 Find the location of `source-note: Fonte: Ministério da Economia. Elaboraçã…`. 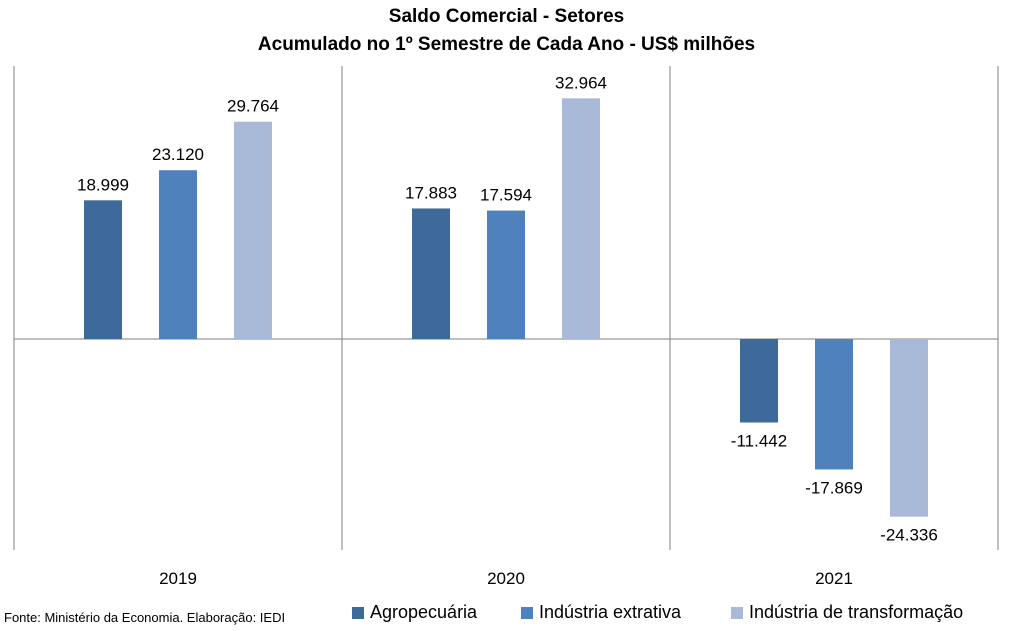

source-note: Fonte: Ministério da Economia. Elaboraçã… is located at coordinates (145, 617).